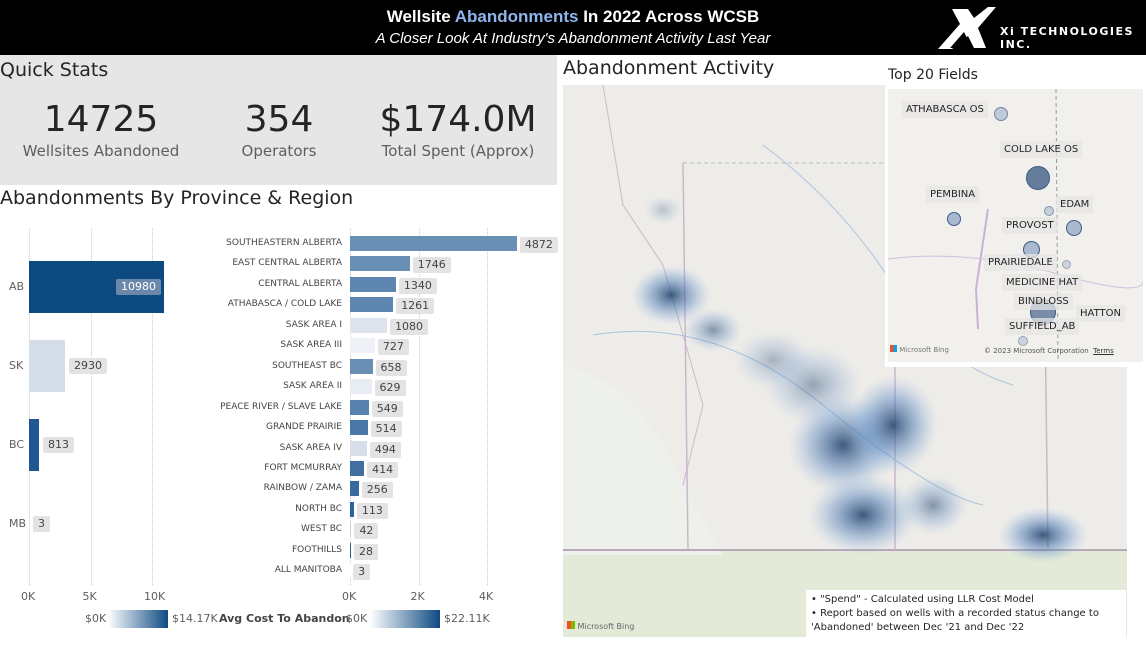 The width and height of the screenshot is (1146, 645). What do you see at coordinates (383, 469) in the screenshot?
I see `data-label: 414` at bounding box center [383, 469].